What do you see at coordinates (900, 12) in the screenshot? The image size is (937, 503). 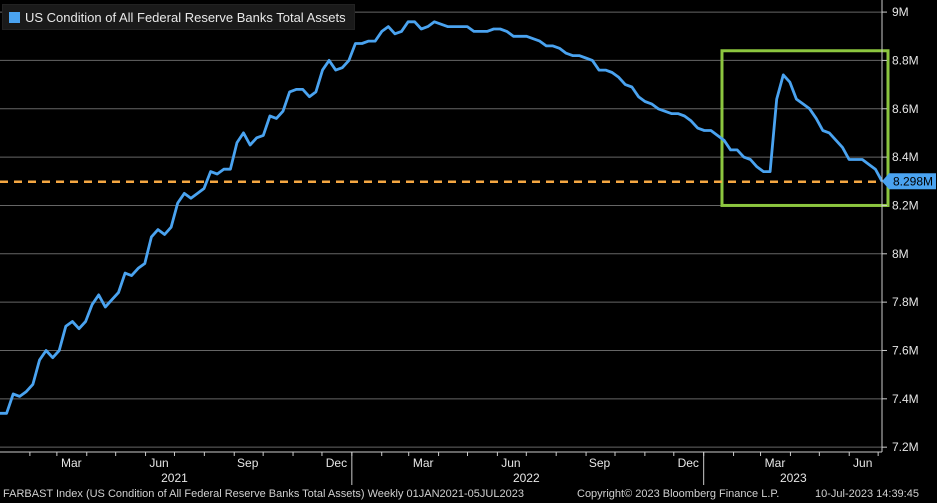 I see `y-tick-label: 9M` at bounding box center [900, 12].